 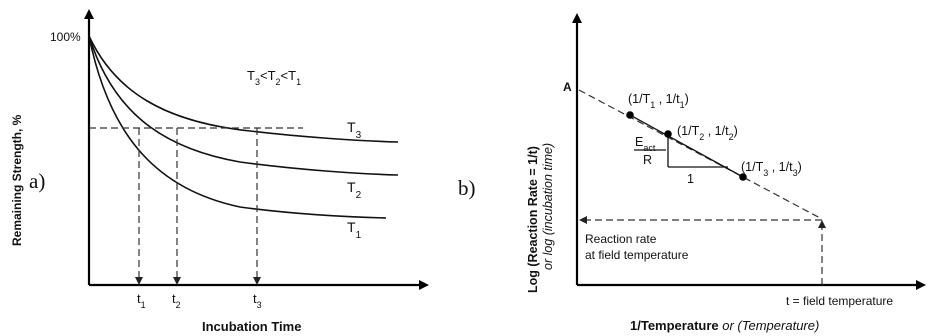 I want to click on point-label-2: (1/T2 , 1/t2), so click(x=707, y=133).